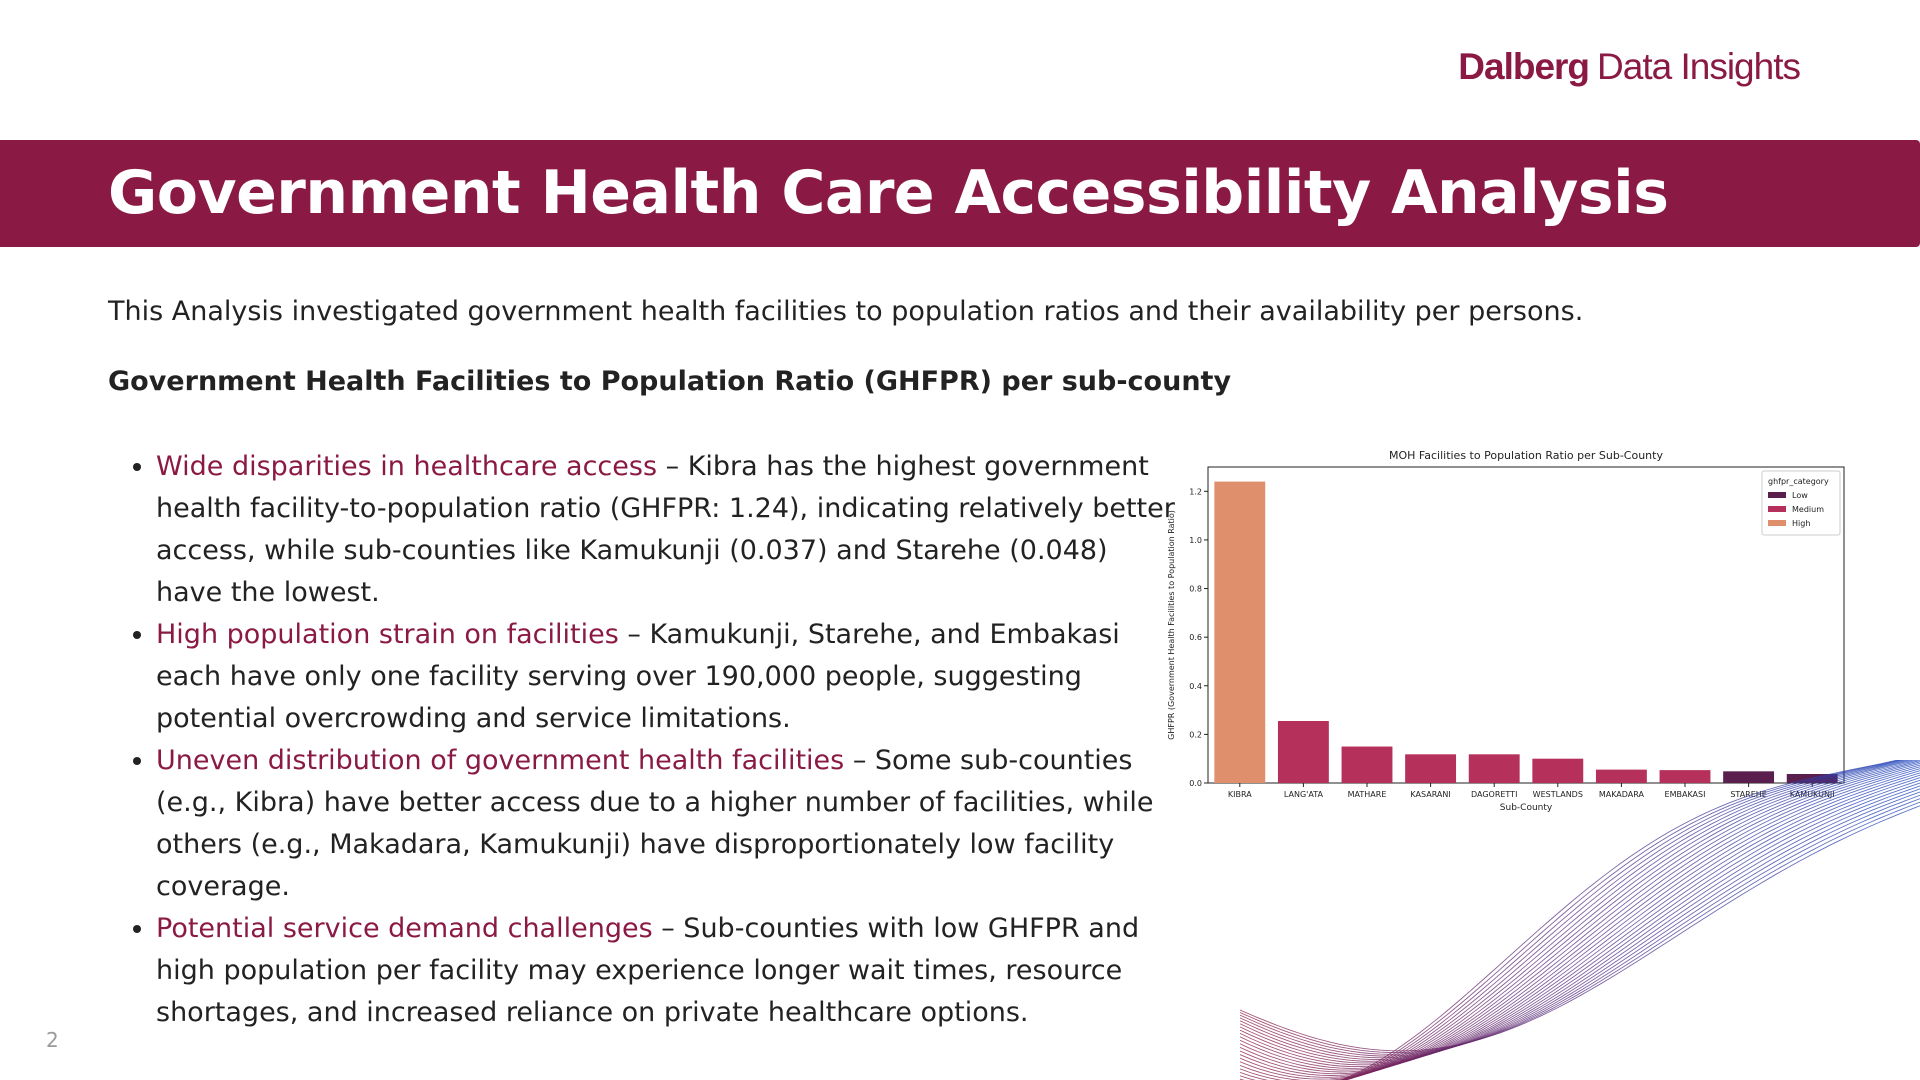 The height and width of the screenshot is (1080, 1920). I want to click on finding-lead: High population strain on facilities, so click(387, 634).